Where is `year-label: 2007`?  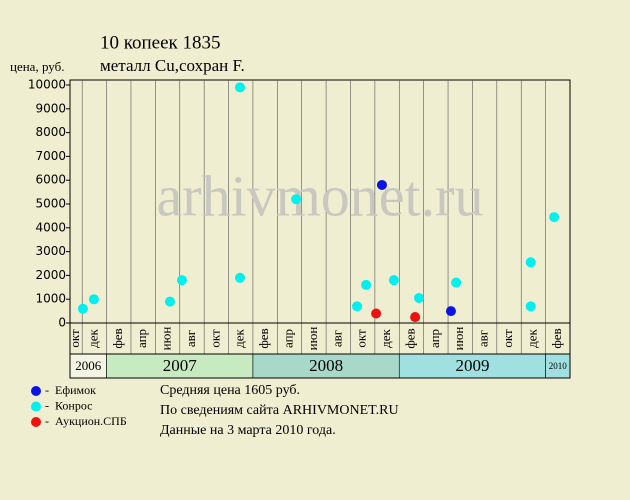 year-label: 2007 is located at coordinates (180, 365).